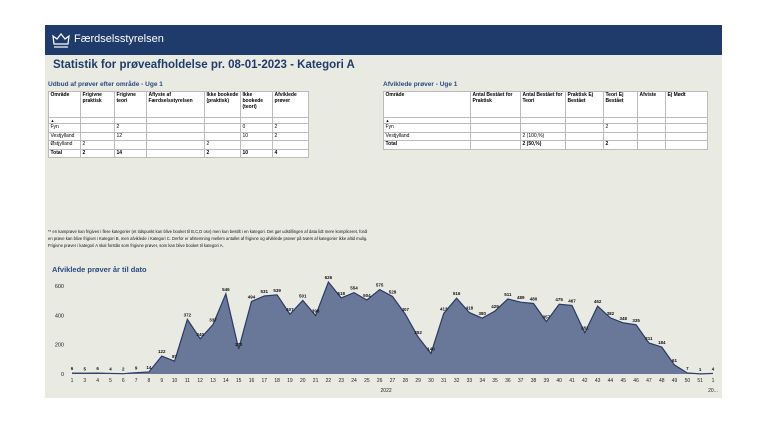 The image size is (768, 424). What do you see at coordinates (418, 332) in the screenshot?
I see `data-label: 252` at bounding box center [418, 332].